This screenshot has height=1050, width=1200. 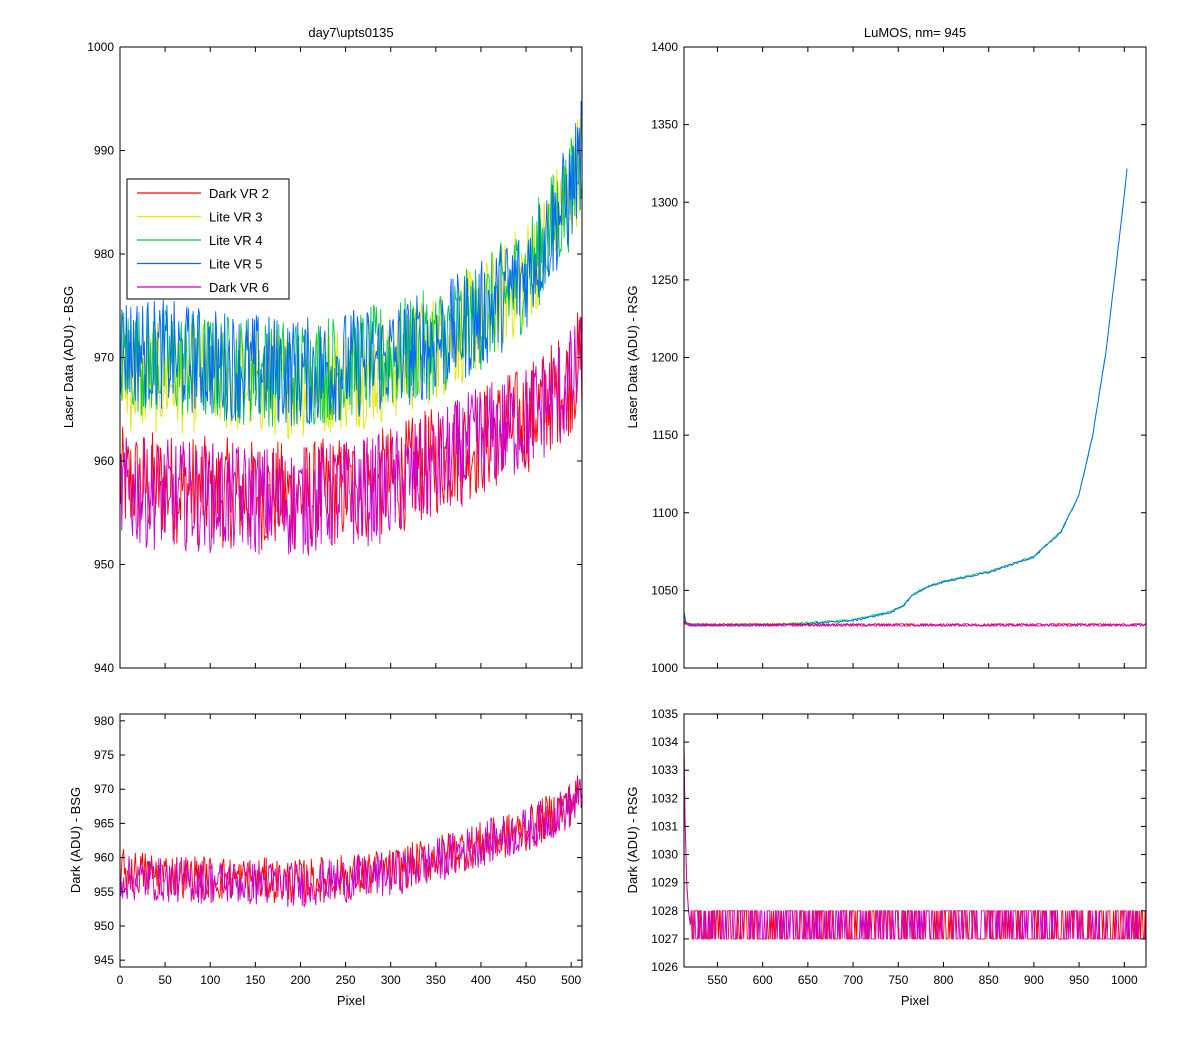 What do you see at coordinates (665, 435) in the screenshot?
I see `plot1-ytick-label: 1150` at bounding box center [665, 435].